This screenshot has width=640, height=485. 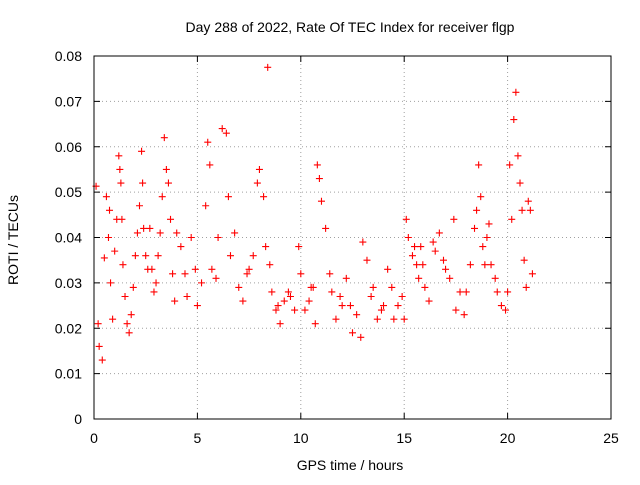 I want to click on y-tick-label: 0.03, so click(x=68, y=283).